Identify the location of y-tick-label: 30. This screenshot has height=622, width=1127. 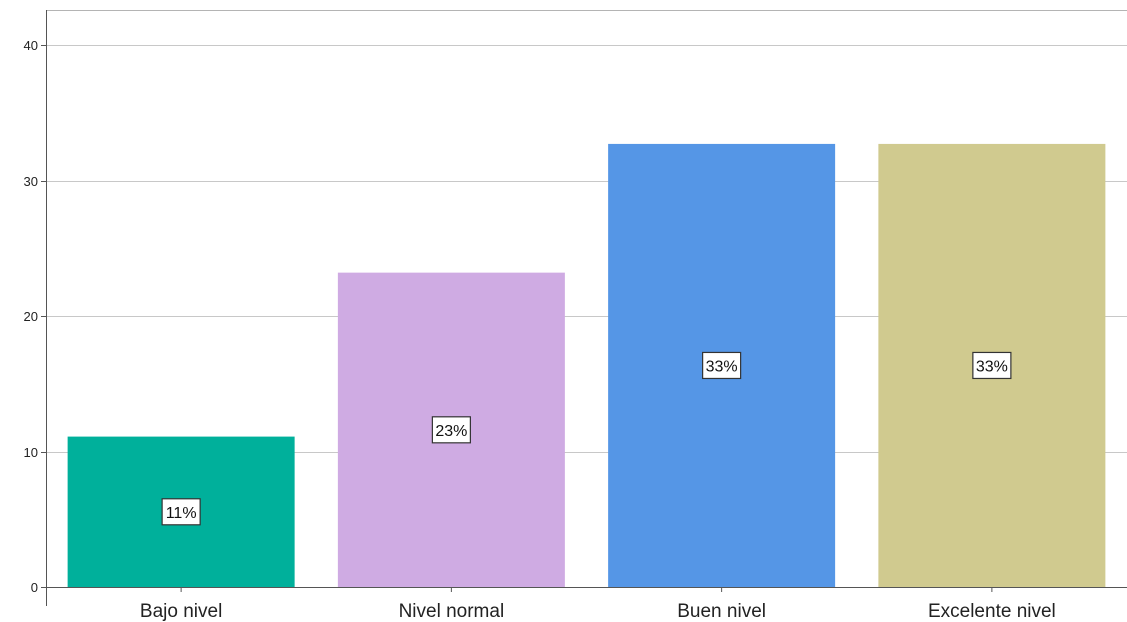
(31, 181).